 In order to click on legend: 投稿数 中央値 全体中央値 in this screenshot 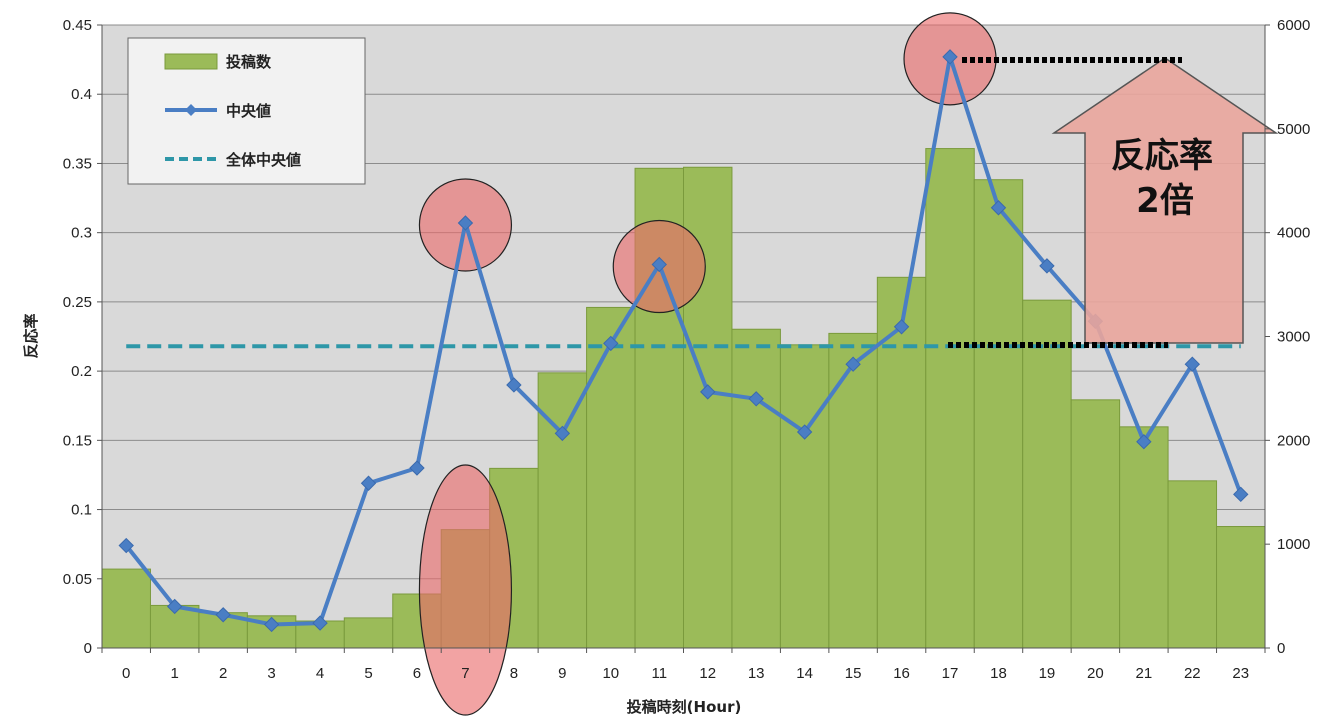, I will do `click(246, 111)`.